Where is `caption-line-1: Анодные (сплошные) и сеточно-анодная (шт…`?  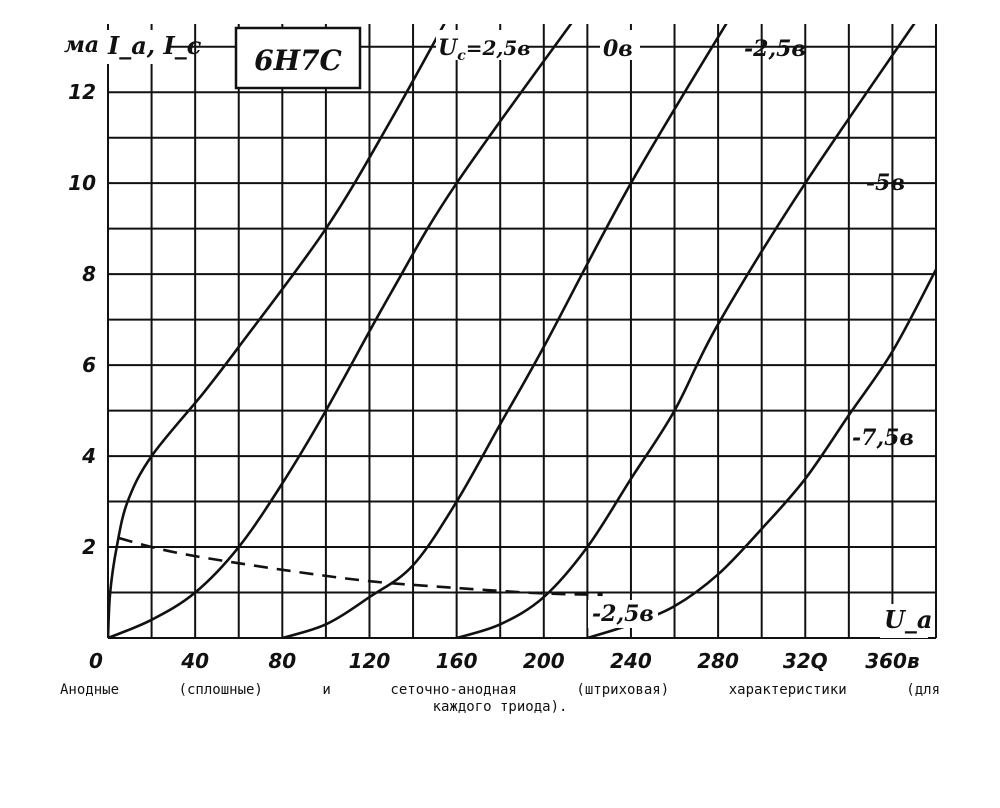 caption-line-1: Анодные (сплошные) и сеточно-анодная (шт… is located at coordinates (500, 690).